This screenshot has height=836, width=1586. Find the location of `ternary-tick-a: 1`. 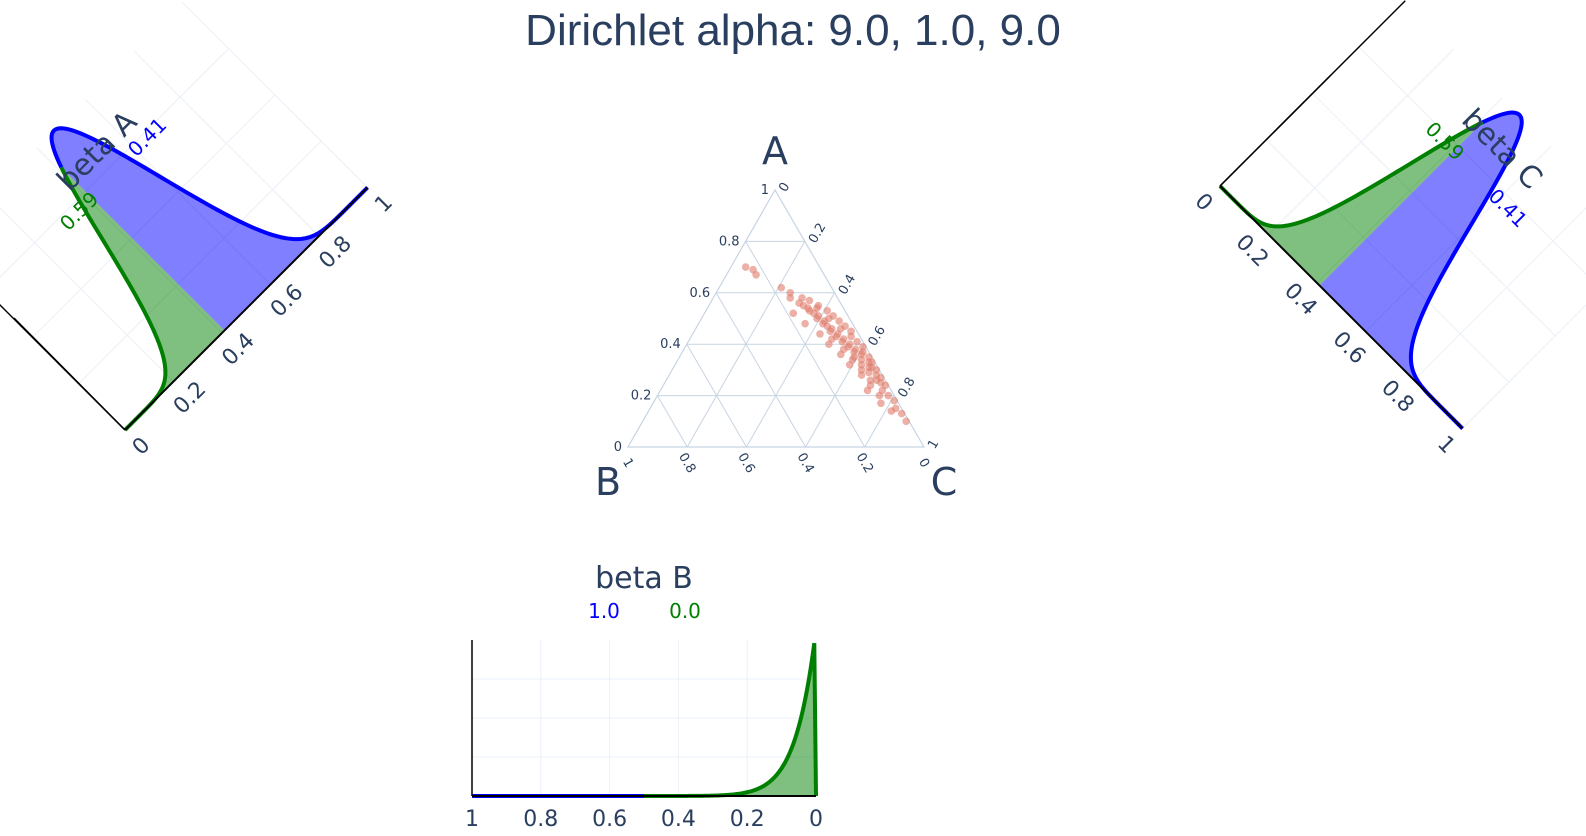

ternary-tick-a: 1 is located at coordinates (765, 190).